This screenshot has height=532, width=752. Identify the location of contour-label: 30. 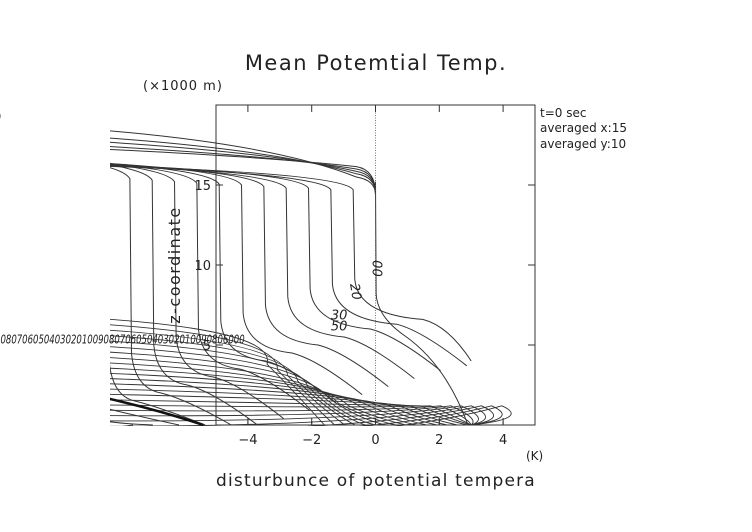
(339, 315).